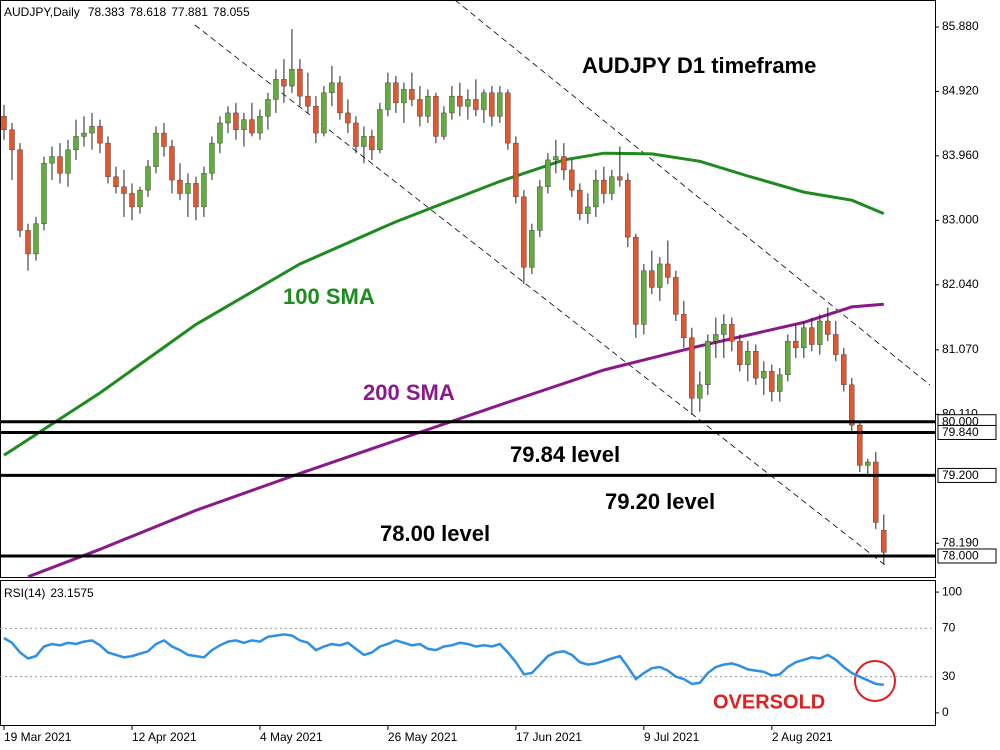  What do you see at coordinates (945, 712) in the screenshot?
I see `rsi-tick-label: 0` at bounding box center [945, 712].